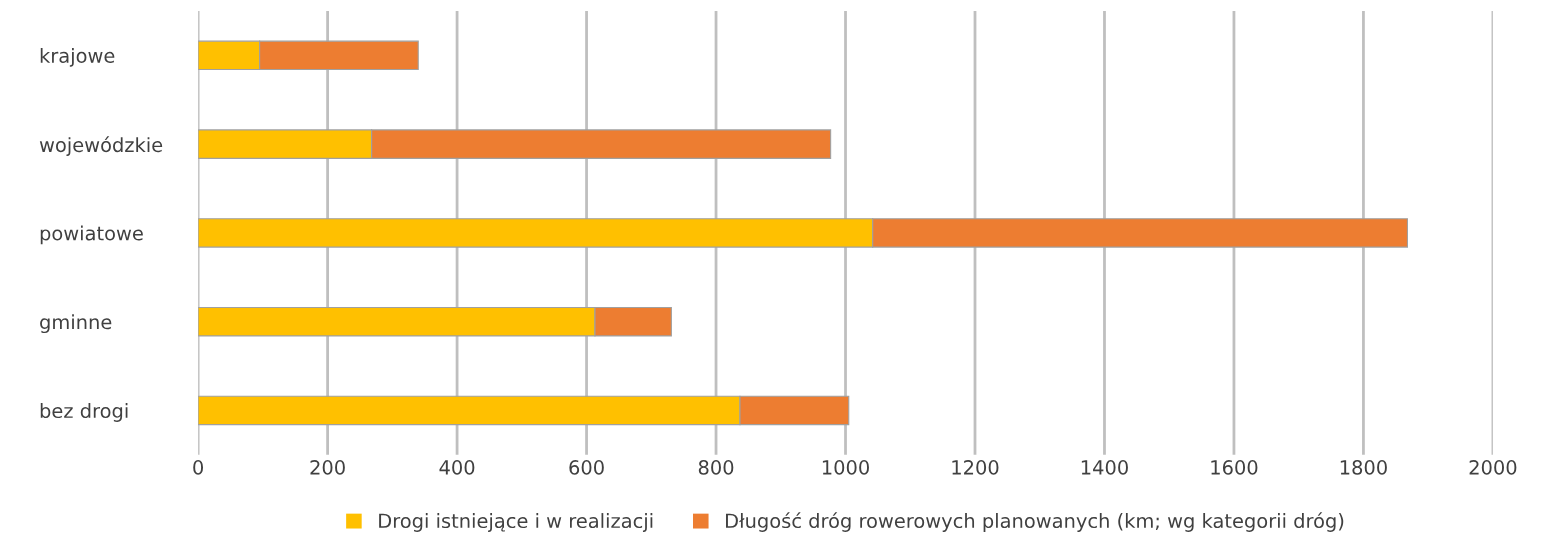 This screenshot has width=1560, height=548. Describe the element at coordinates (77, 57) in the screenshot. I see `y-tick-label: krajowe` at that location.